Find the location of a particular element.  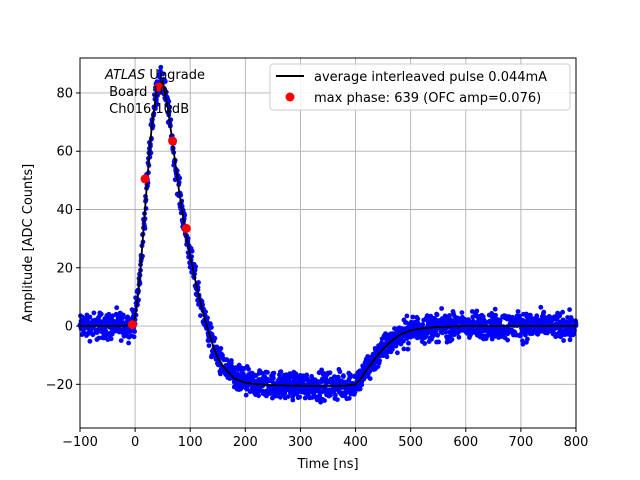

x-tick-label: 200 is located at coordinates (245, 442).